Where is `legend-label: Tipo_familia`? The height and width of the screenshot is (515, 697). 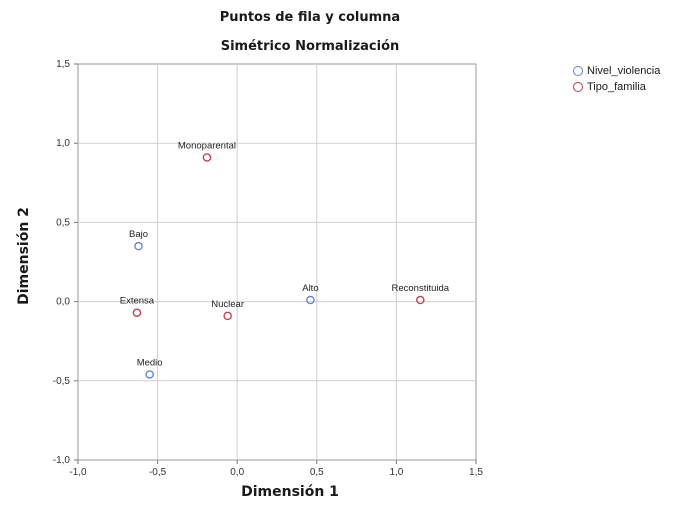 legend-label: Tipo_familia is located at coordinates (616, 87).